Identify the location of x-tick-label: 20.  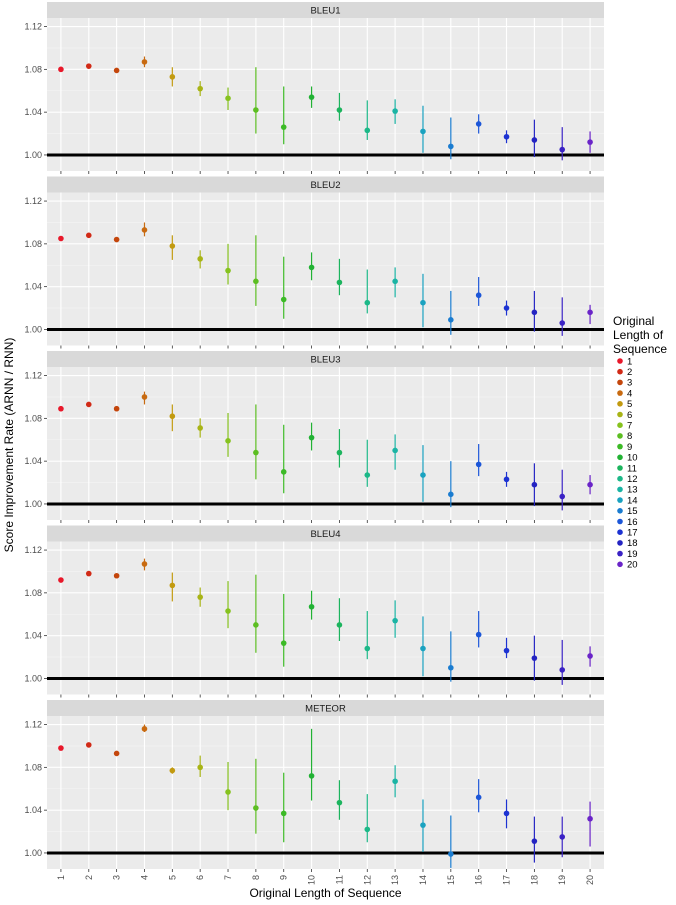
(590, 880).